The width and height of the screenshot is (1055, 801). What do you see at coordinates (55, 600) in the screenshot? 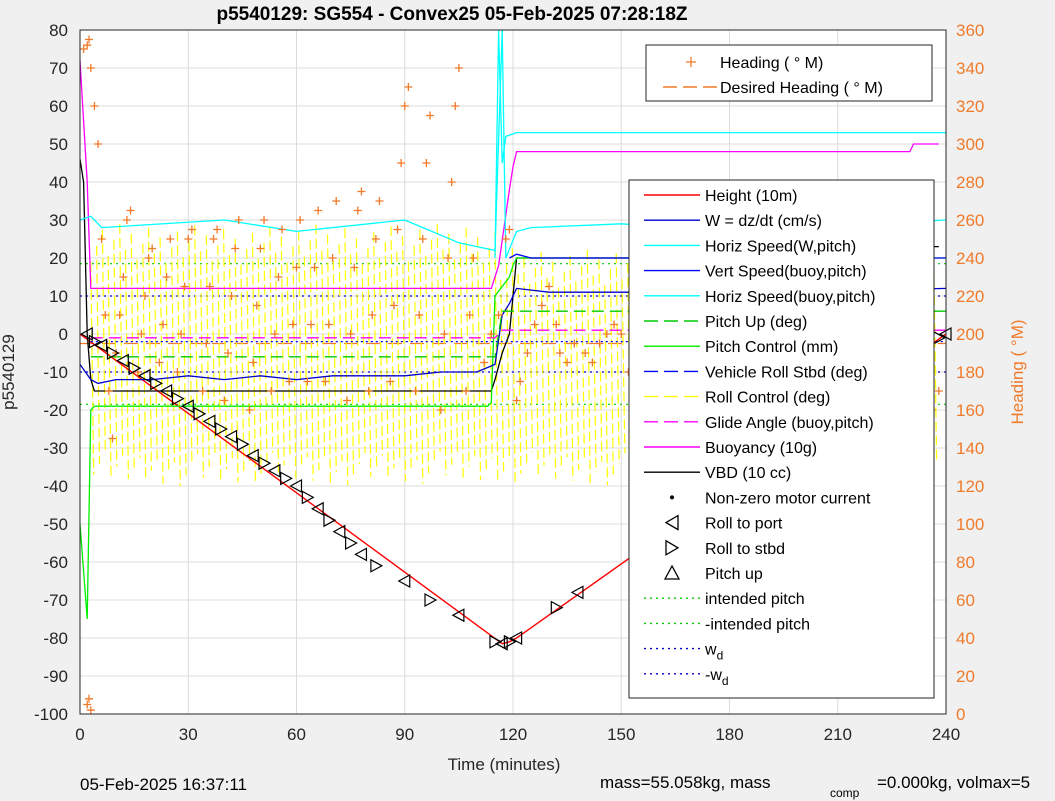
I see `y-tick-label: -70` at bounding box center [55, 600].